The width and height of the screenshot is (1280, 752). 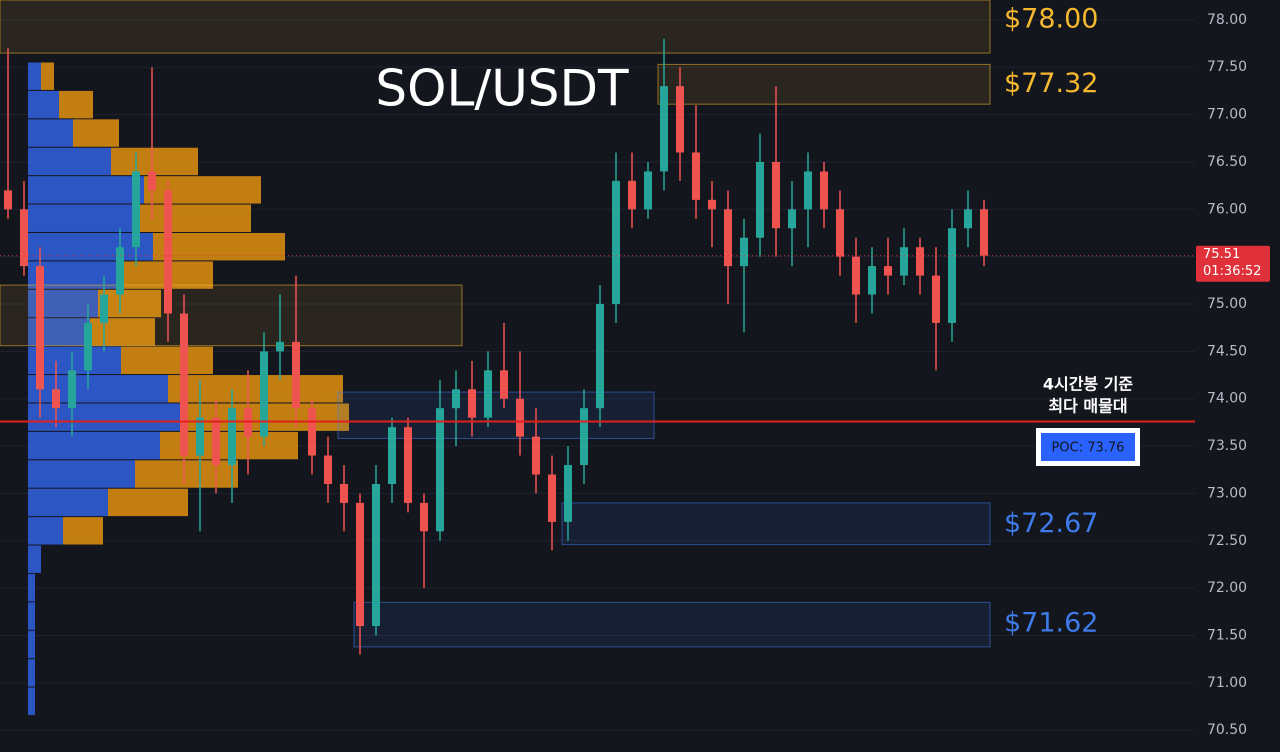 I want to click on zone-label: $71.62, so click(x=1051, y=623).